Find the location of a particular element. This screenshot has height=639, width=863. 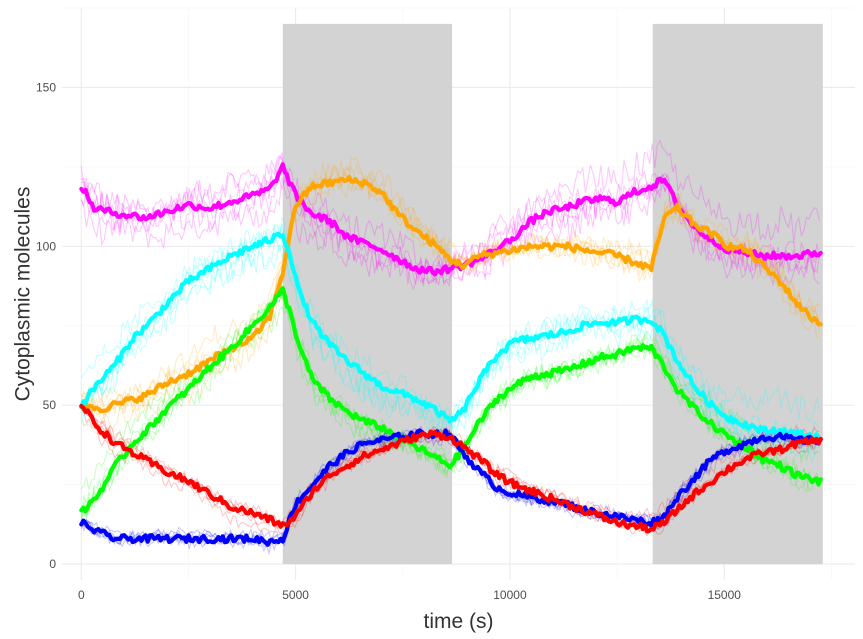

x-tick-label: 10000 is located at coordinates (510, 595).